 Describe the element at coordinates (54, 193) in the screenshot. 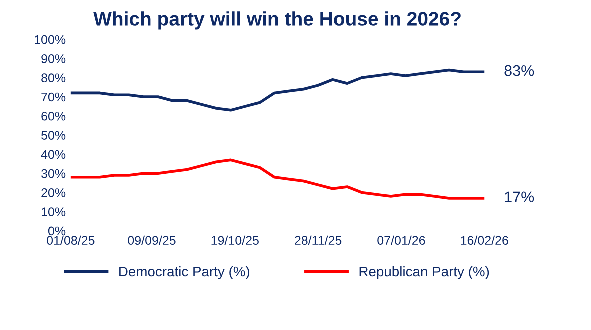

I see `y-tick-label: 20%` at that location.